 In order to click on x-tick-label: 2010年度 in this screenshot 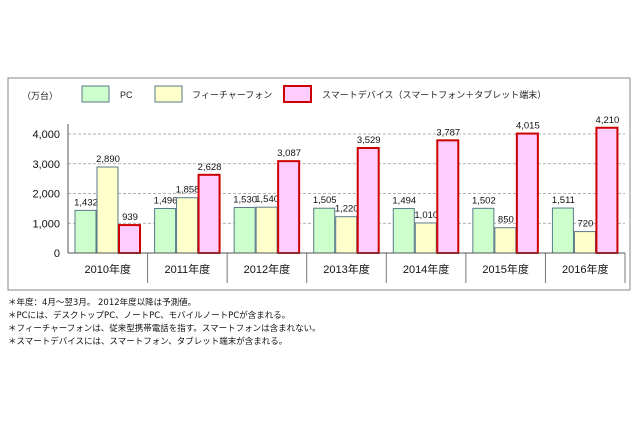, I will do `click(108, 269)`.